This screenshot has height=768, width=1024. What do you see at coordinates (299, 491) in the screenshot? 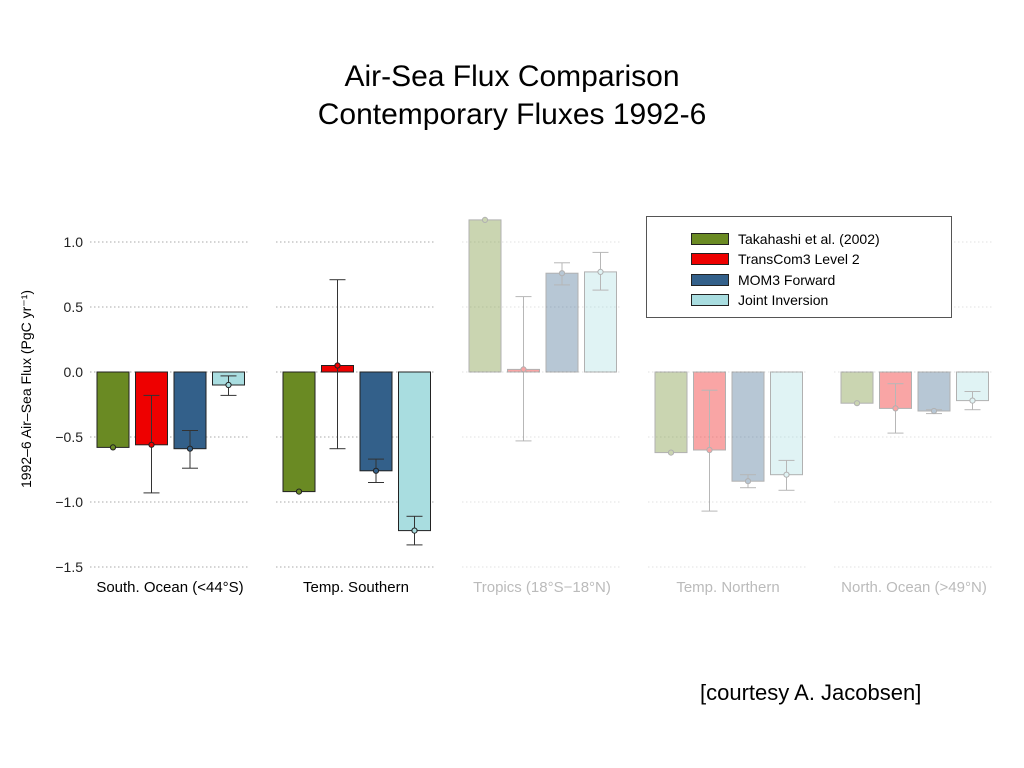
I see `marker-g1-s0` at bounding box center [299, 491].